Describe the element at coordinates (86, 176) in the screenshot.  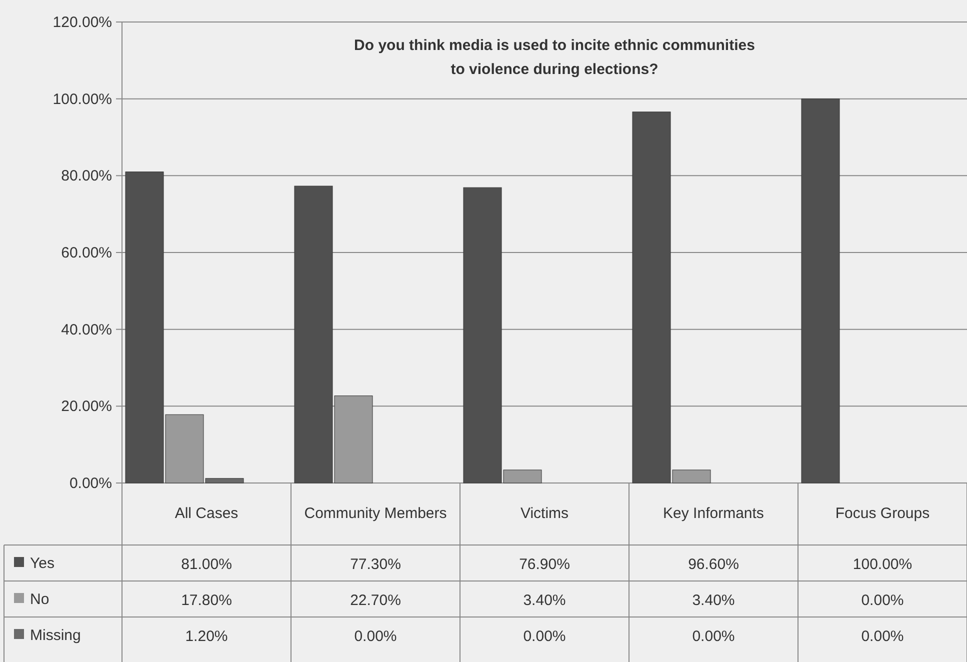
I see `y-tick-label: 80.00%` at that location.